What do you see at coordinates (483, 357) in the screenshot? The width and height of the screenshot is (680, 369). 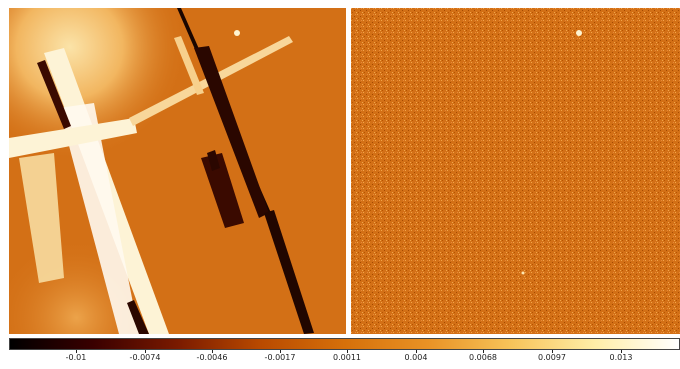 I see `colorbar-tick-label: 0.0068` at bounding box center [483, 357].